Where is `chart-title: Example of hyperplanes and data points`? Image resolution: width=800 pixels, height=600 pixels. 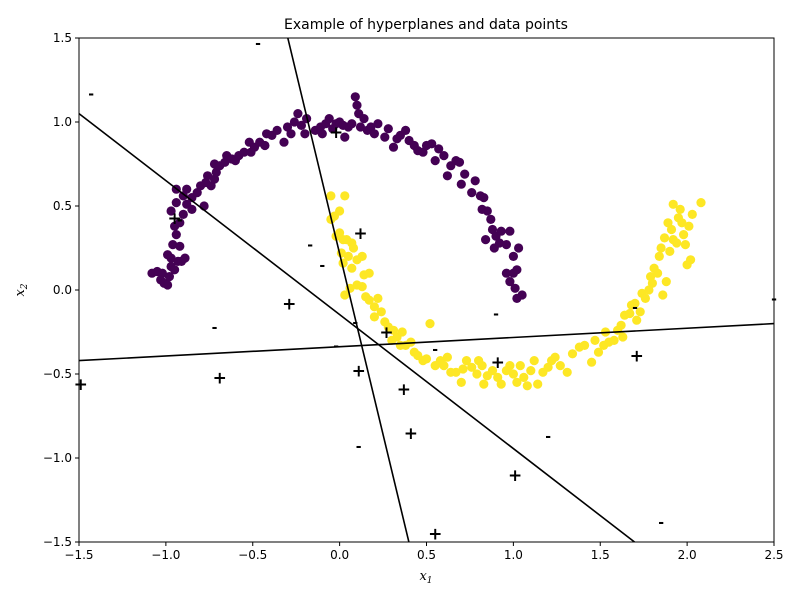
chart-title: Example of hyperplanes and data points is located at coordinates (426, 25).